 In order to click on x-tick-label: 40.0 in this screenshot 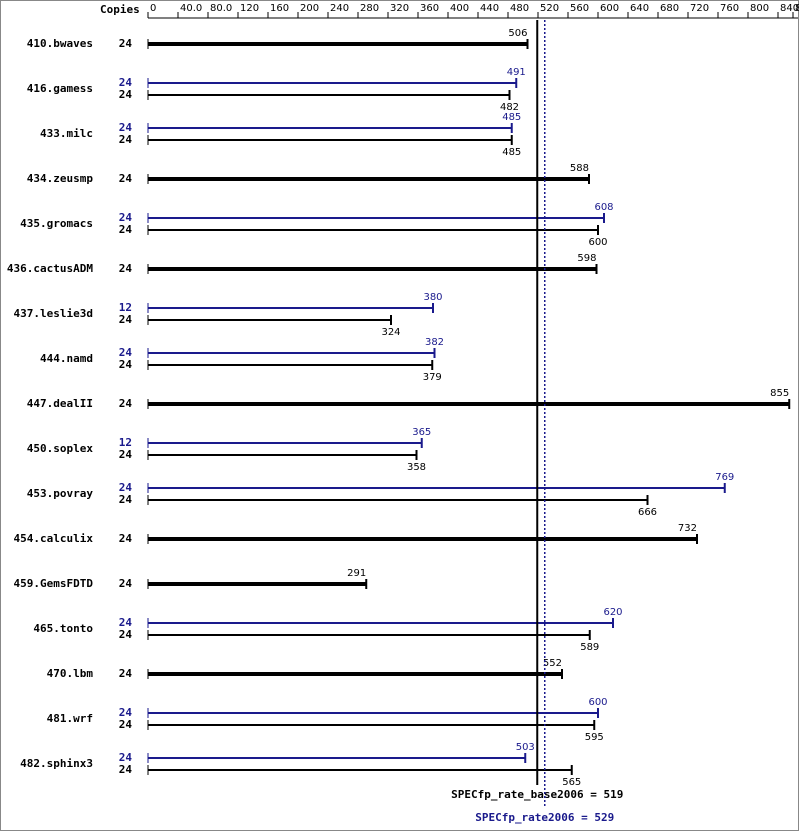, I will do `click(191, 8)`.